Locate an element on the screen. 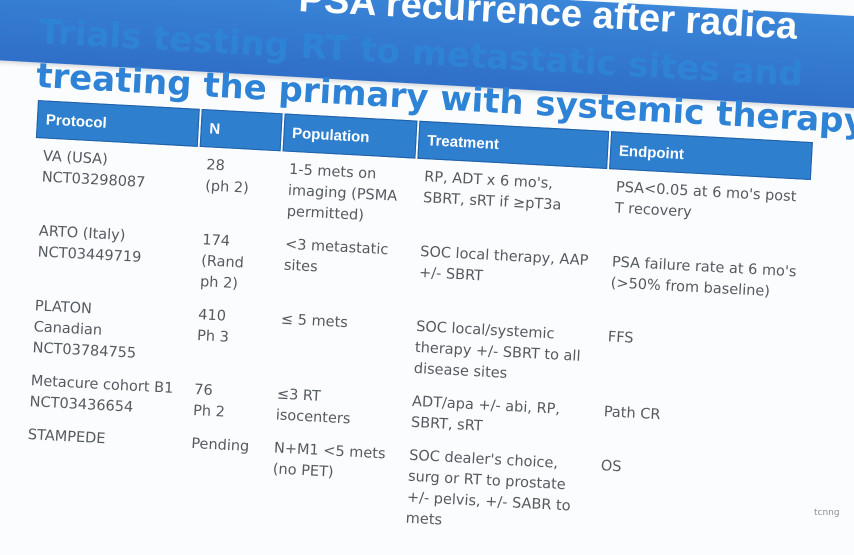  cell-protocol: Metacure cohort B1 NCT03436654 is located at coordinates (101, 394).